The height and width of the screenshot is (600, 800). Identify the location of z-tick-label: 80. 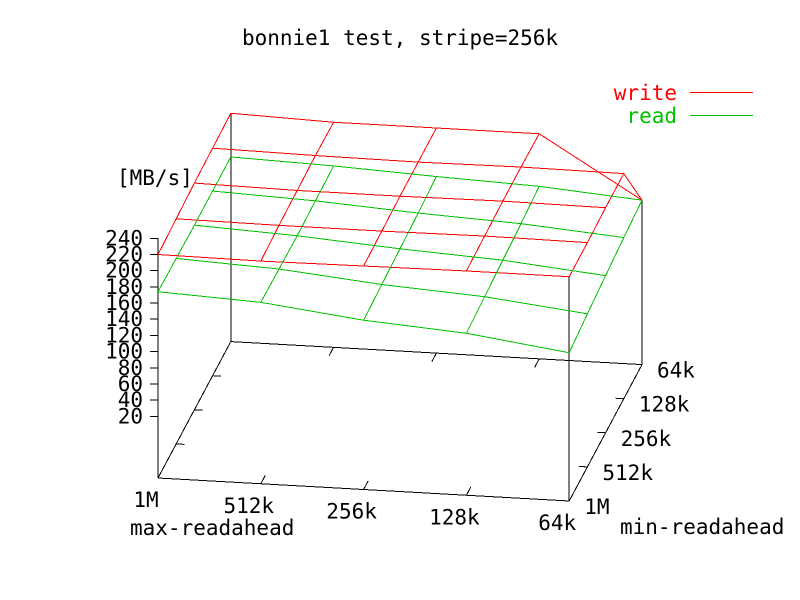
(130, 368).